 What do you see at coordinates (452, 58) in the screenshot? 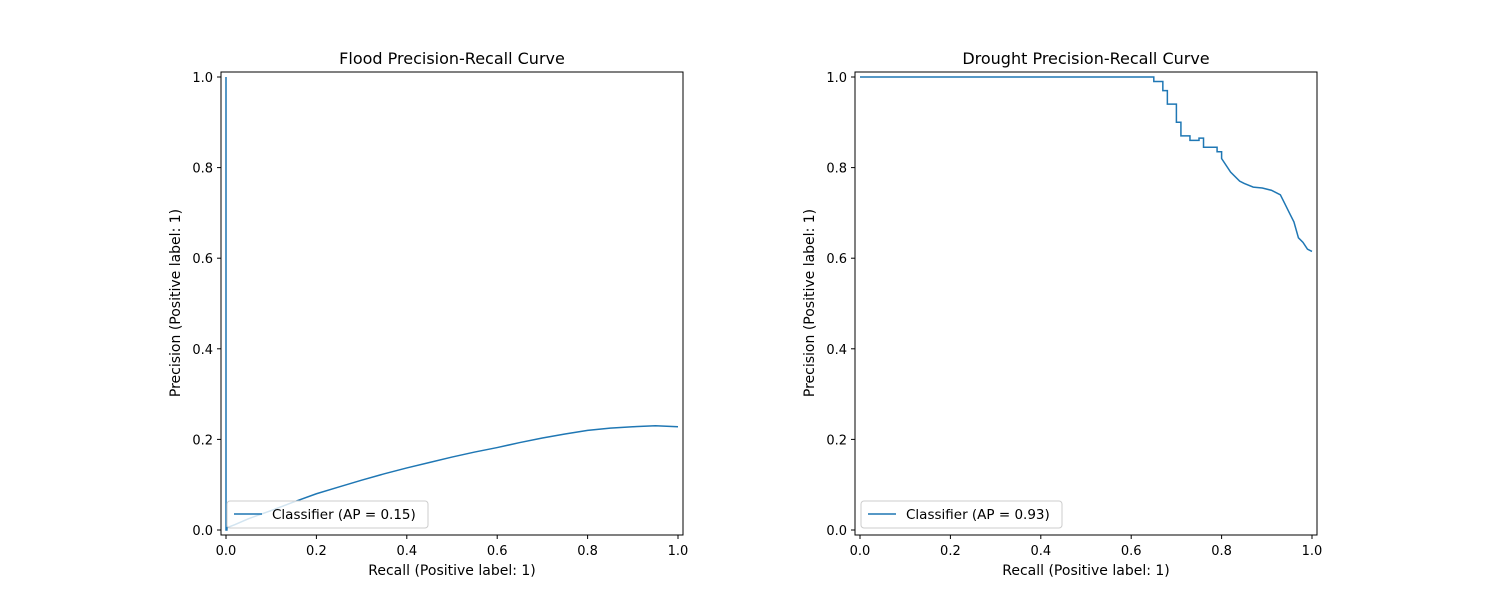
I see `chart-title: Flood Precision-Recall Curve` at bounding box center [452, 58].